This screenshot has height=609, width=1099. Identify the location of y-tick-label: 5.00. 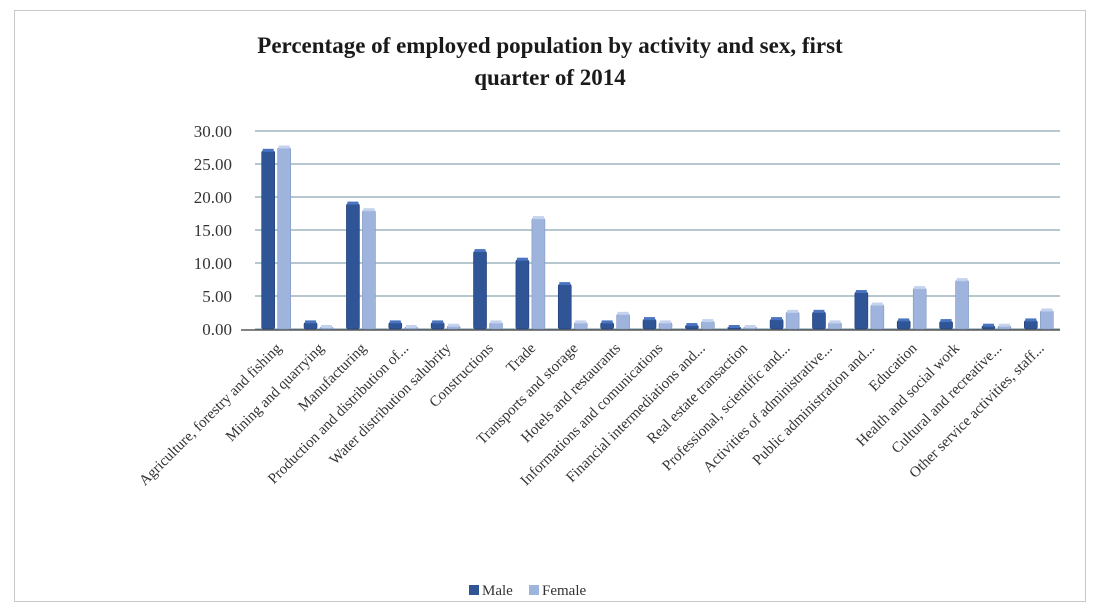
(217, 296).